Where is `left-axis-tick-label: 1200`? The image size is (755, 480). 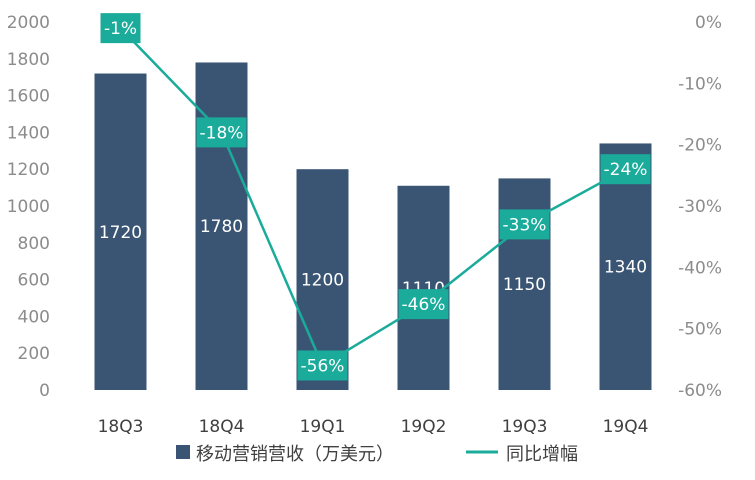
left-axis-tick-label: 1200 is located at coordinates (28, 170).